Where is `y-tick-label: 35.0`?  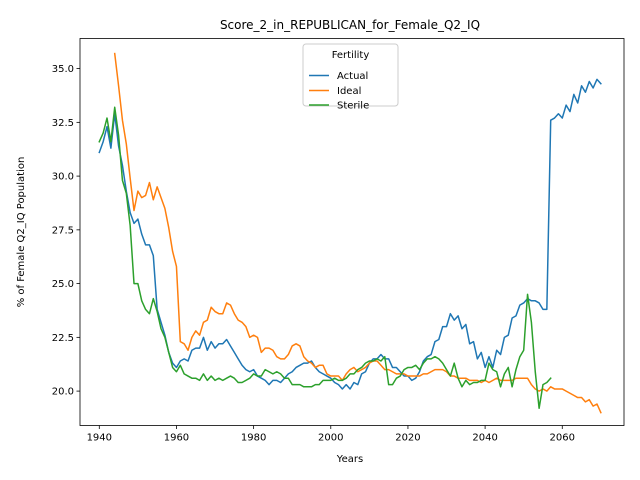
y-tick-label: 35.0 is located at coordinates (63, 69).